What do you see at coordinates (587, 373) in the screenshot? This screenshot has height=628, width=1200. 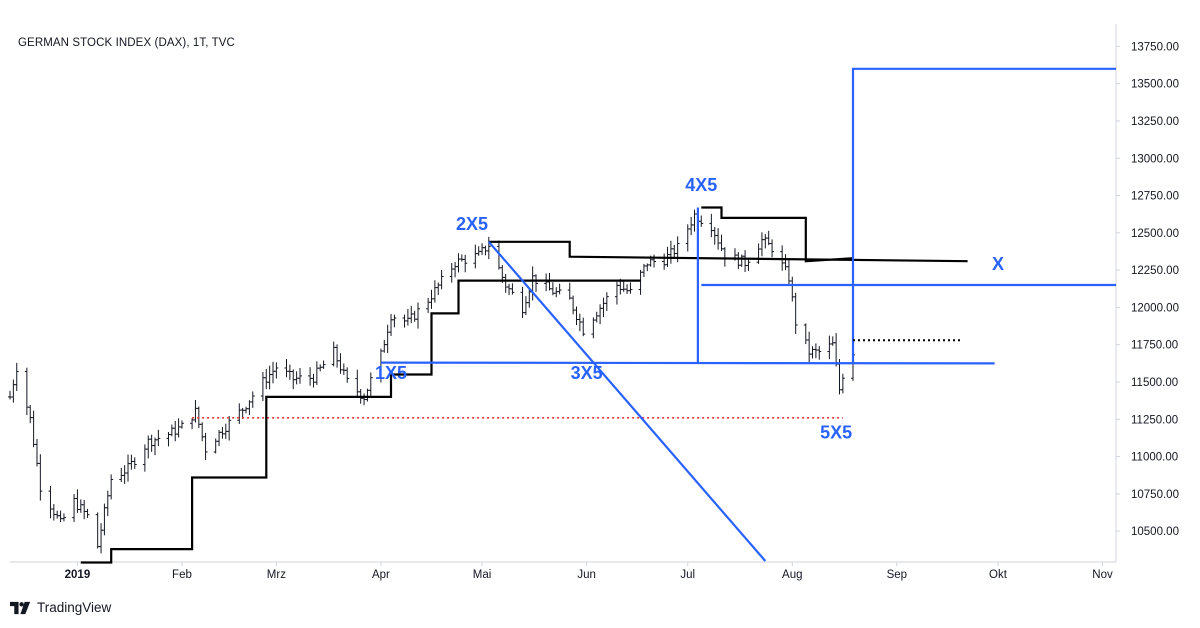 I see `annotation-label: 3X5` at bounding box center [587, 373].